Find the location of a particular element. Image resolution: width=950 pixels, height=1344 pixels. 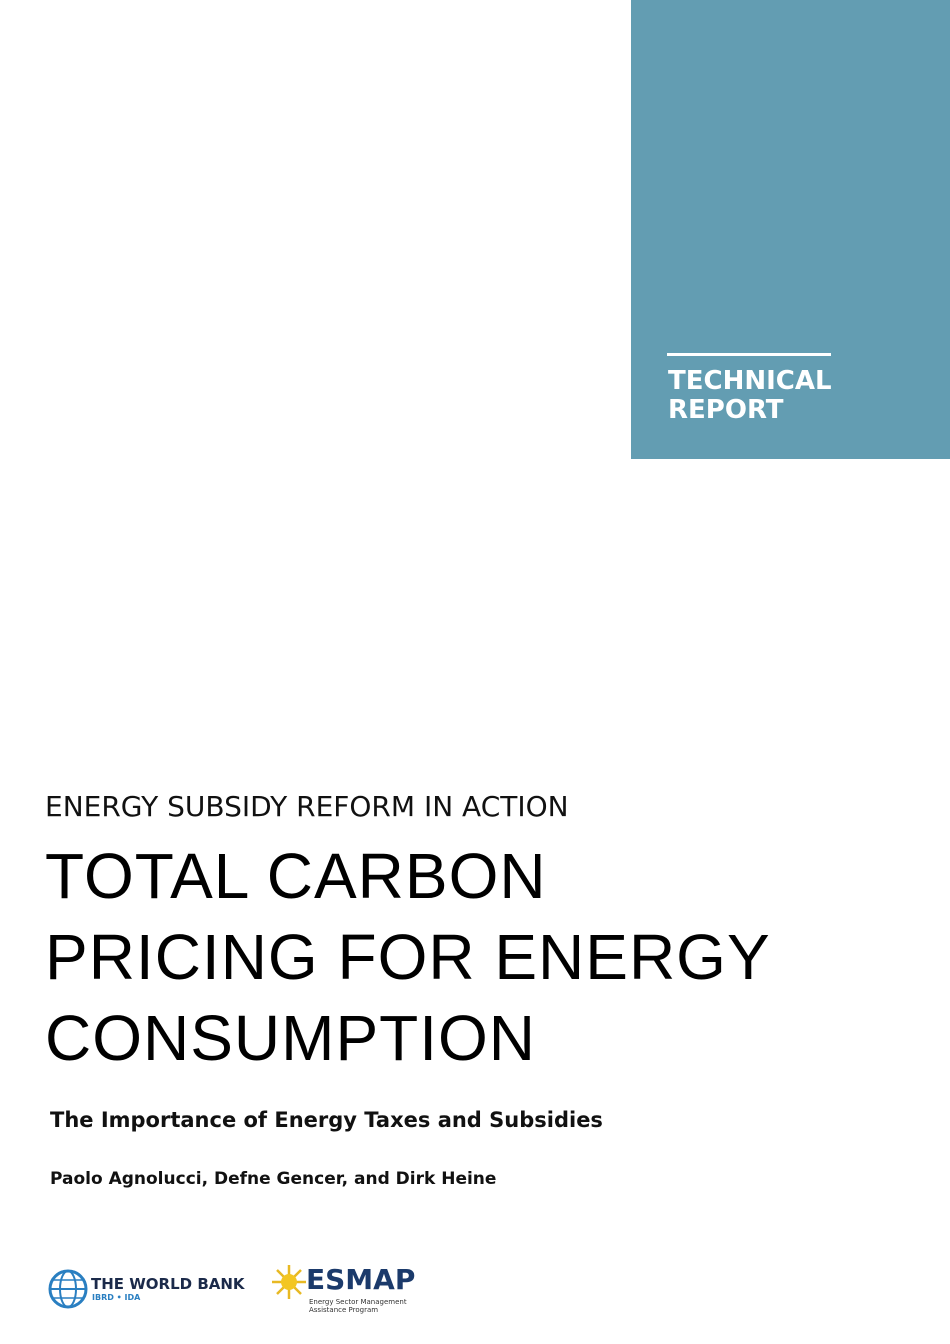

logo-name: ESMAP is located at coordinates (361, 1279).